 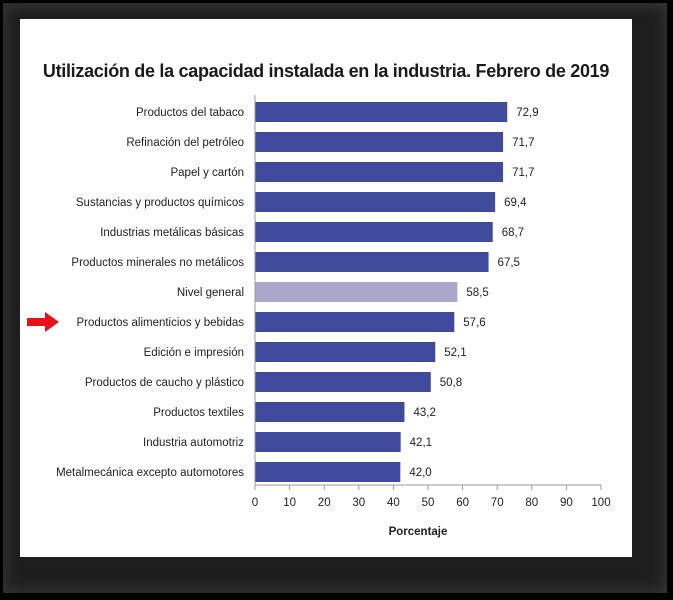 What do you see at coordinates (207, 173) in the screenshot?
I see `category-label: Papel y cartón` at bounding box center [207, 173].